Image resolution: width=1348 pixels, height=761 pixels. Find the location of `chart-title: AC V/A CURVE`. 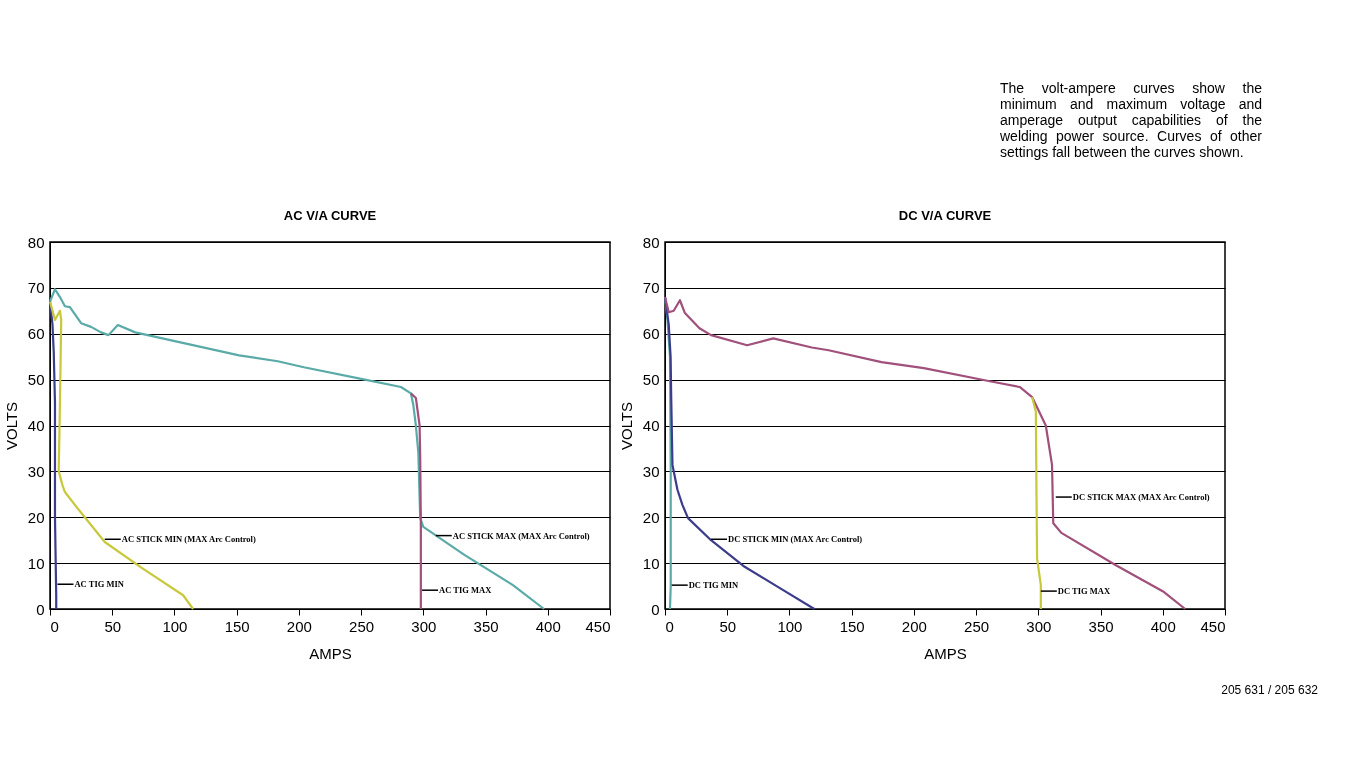

chart-title: AC V/A CURVE is located at coordinates (330, 215).